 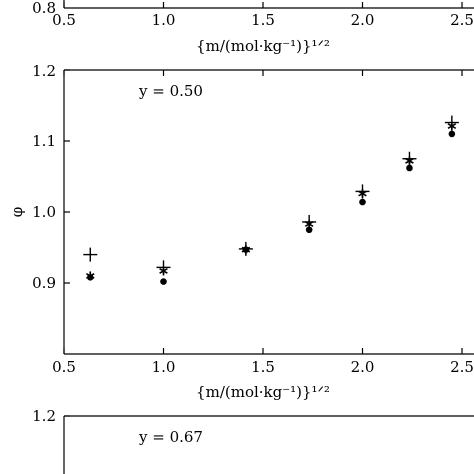 I want to click on y-axis-label: φ, so click(x=17, y=212).